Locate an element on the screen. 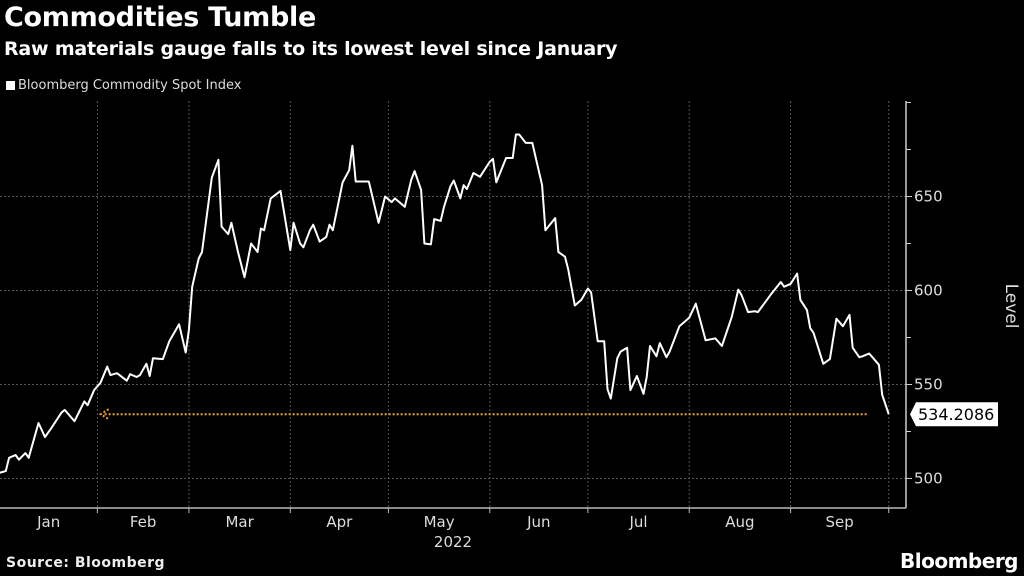 The height and width of the screenshot is (576, 1024). x-axis-year-label: 2022 is located at coordinates (453, 542).